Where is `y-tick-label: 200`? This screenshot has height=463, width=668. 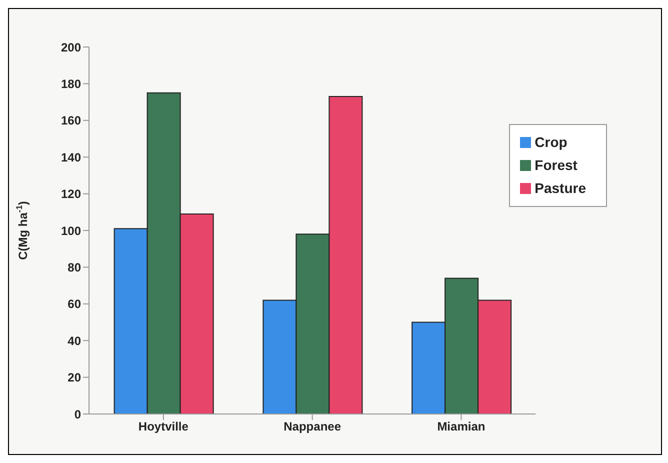
y-tick-label: 200 is located at coordinates (71, 47).